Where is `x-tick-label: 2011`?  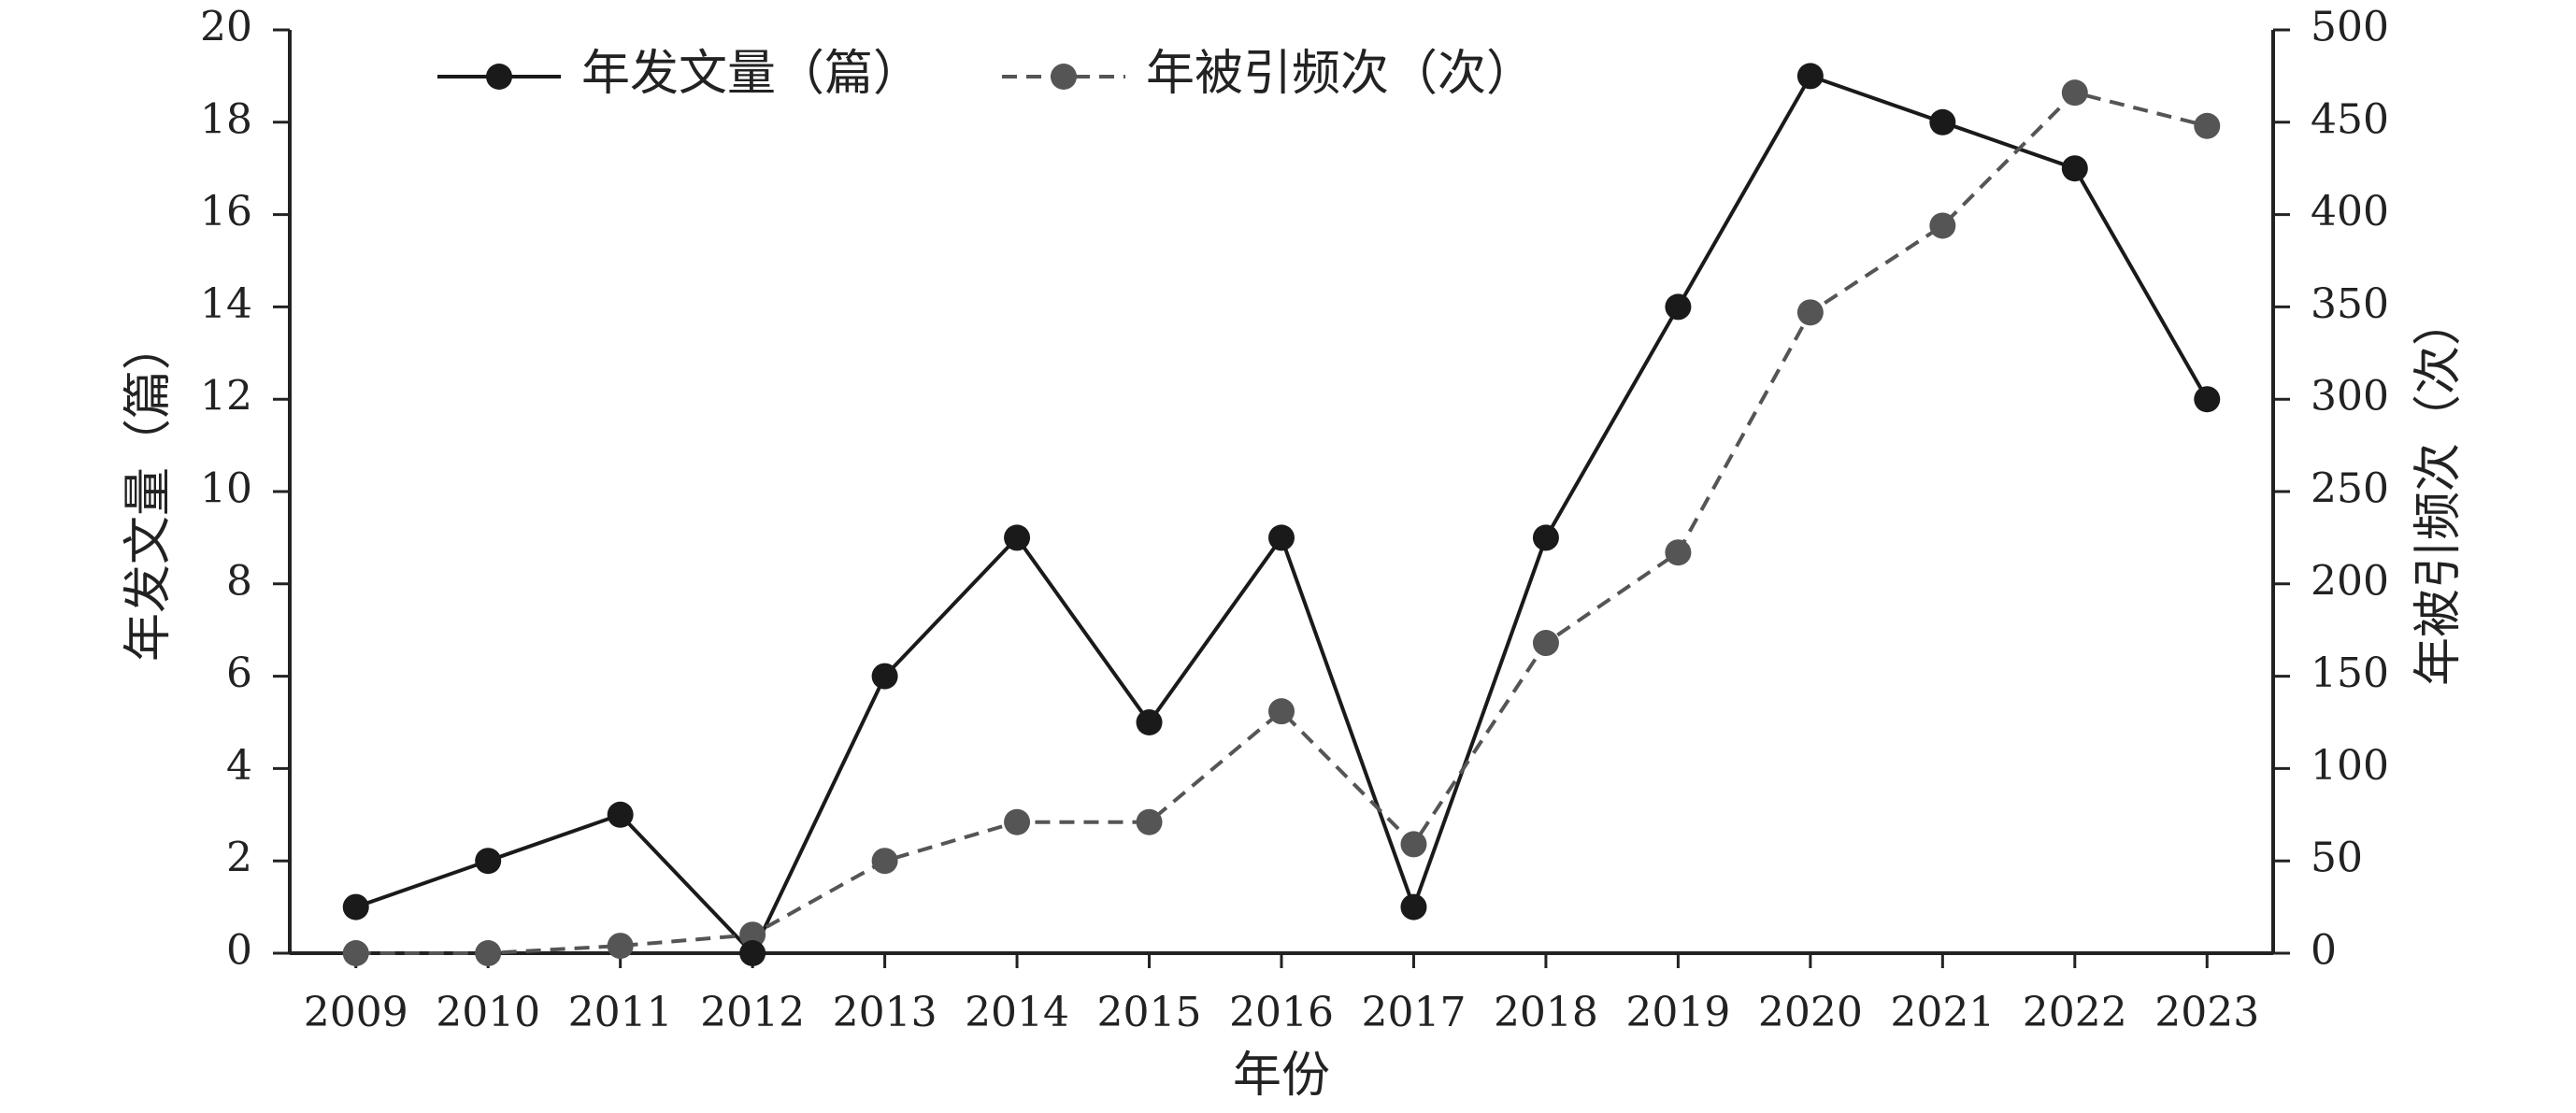 x-tick-label: 2011 is located at coordinates (620, 1012).